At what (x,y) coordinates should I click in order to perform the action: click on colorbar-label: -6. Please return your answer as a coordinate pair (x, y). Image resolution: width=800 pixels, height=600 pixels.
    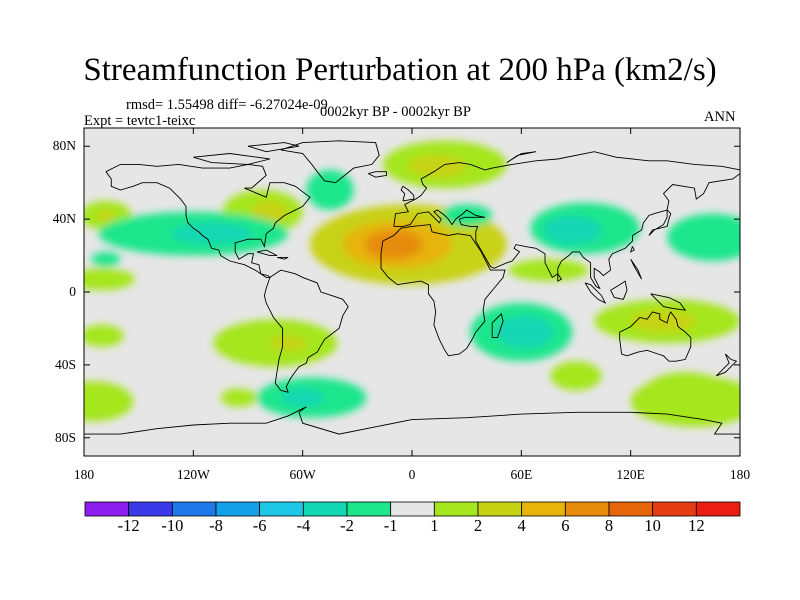
    Looking at the image, I should click on (259, 525).